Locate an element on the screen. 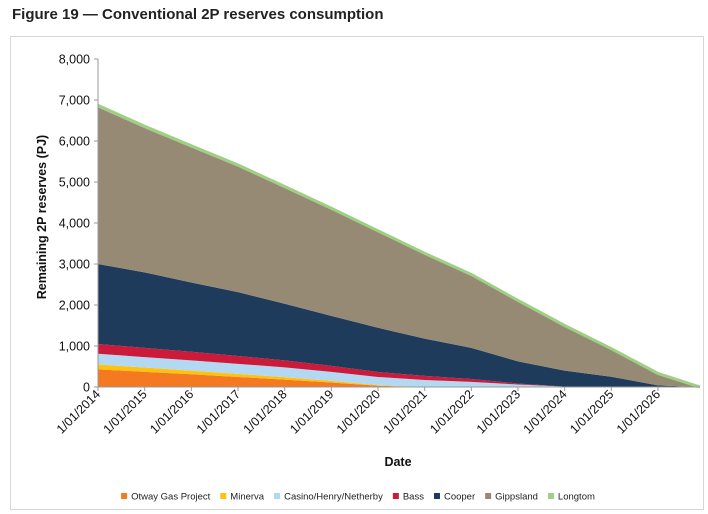  legend-item-longtom: Longtom is located at coordinates (571, 497).